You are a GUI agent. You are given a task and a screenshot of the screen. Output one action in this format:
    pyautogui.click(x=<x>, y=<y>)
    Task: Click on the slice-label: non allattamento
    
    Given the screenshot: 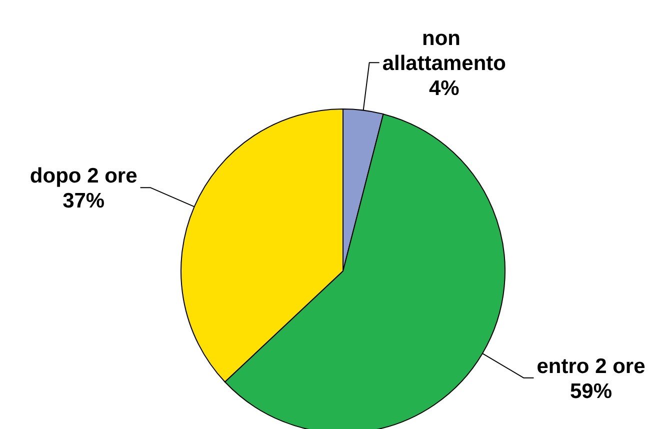 What is the action you would take?
    pyautogui.click(x=444, y=51)
    